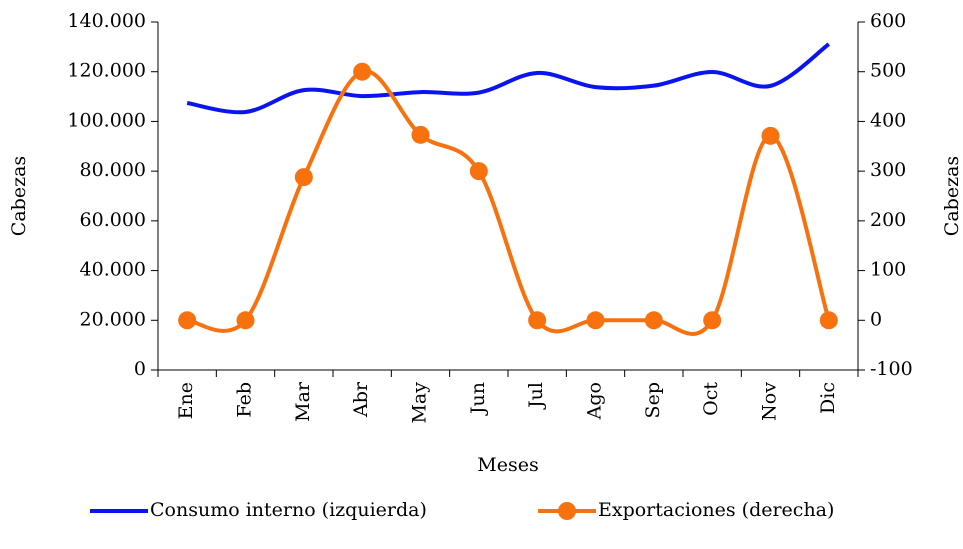  I want to click on x-axis-title: Meses, so click(507, 465).